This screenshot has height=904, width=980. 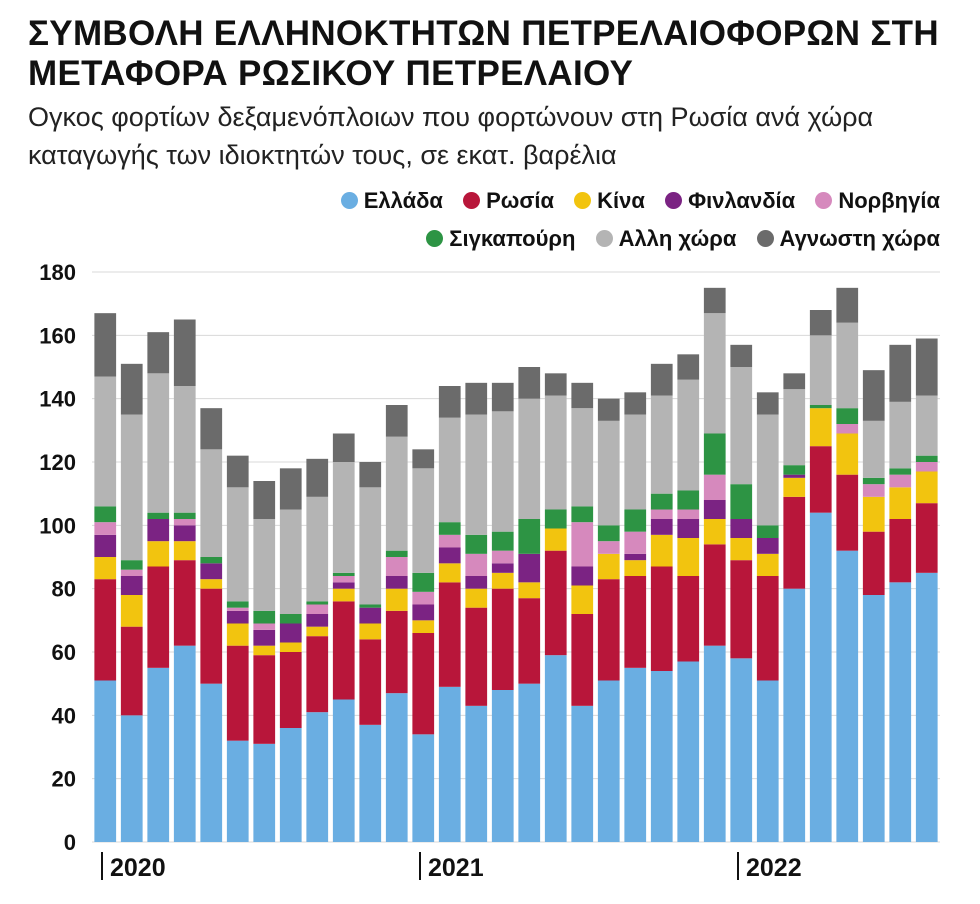 What do you see at coordinates (391, 201) in the screenshot?
I see `legend-item-greece: Ελλάδα` at bounding box center [391, 201].